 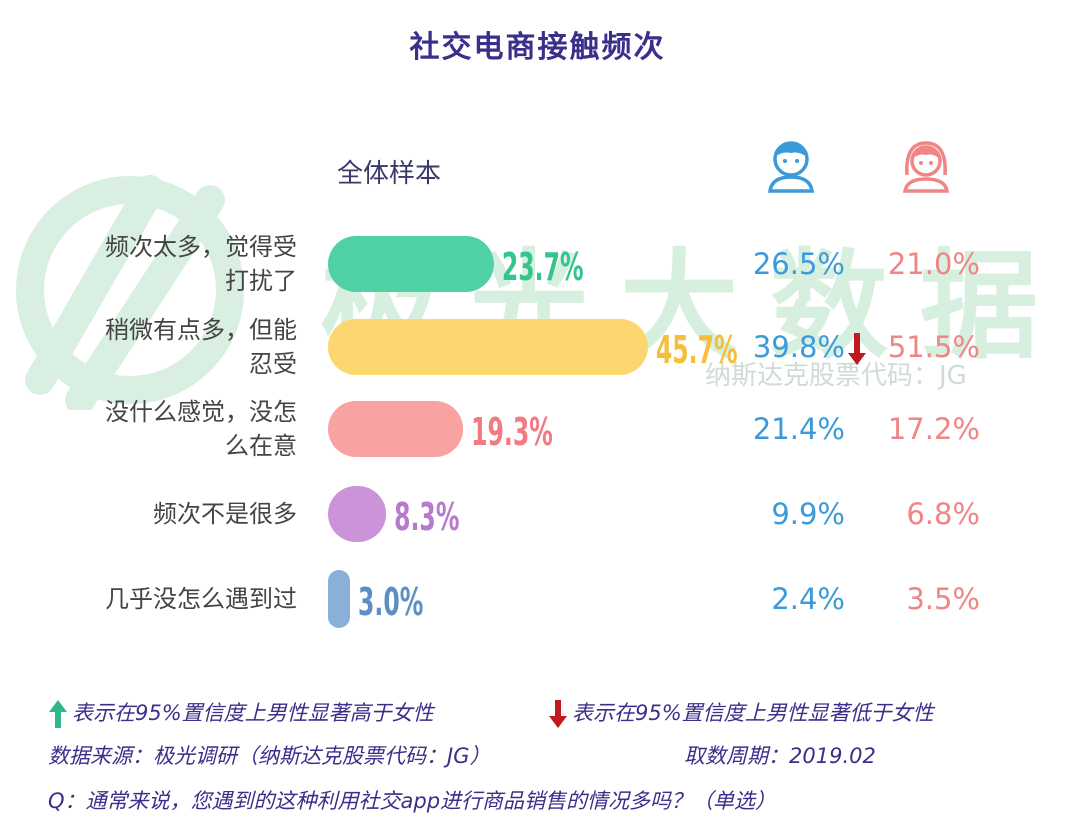 What do you see at coordinates (780, 756) in the screenshot?
I see `data-period: 取数周期：2019.02` at bounding box center [780, 756].